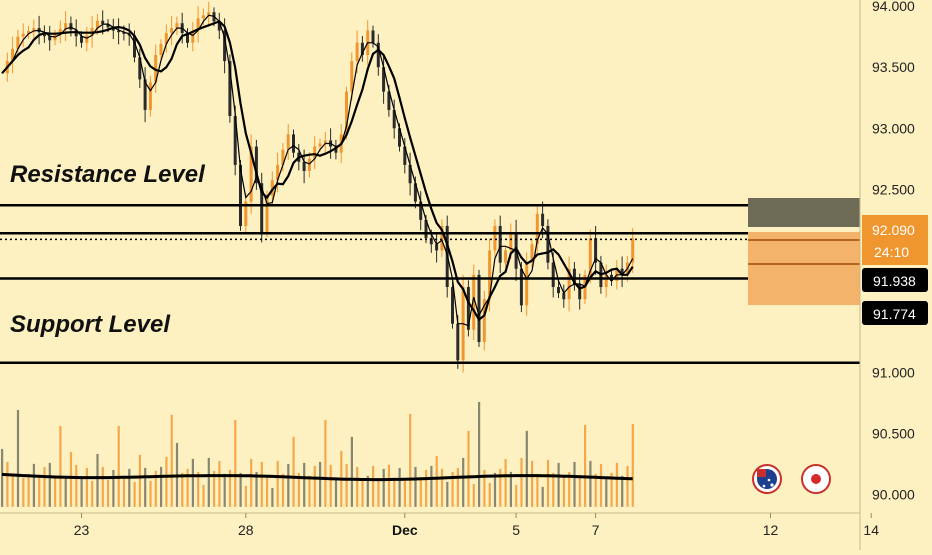  What do you see at coordinates (767, 479) in the screenshot?
I see `australia-flag-icon` at bounding box center [767, 479].